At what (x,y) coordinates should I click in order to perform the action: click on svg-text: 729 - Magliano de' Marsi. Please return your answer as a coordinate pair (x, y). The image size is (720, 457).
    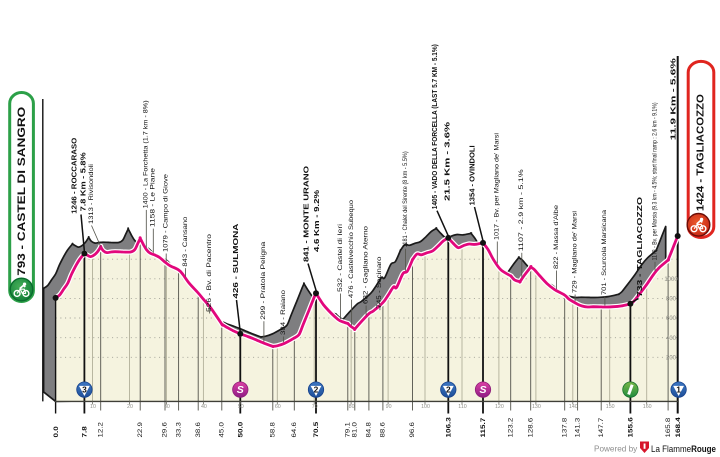
    Looking at the image, I should click on (575, 251).